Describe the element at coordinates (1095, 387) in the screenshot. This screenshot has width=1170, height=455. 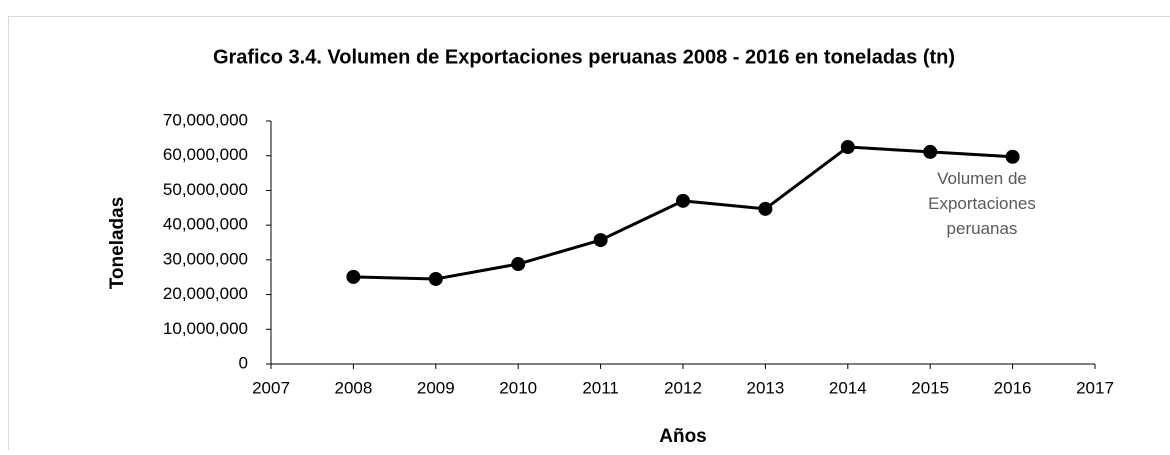
I see `x-tick-label: 2017` at that location.